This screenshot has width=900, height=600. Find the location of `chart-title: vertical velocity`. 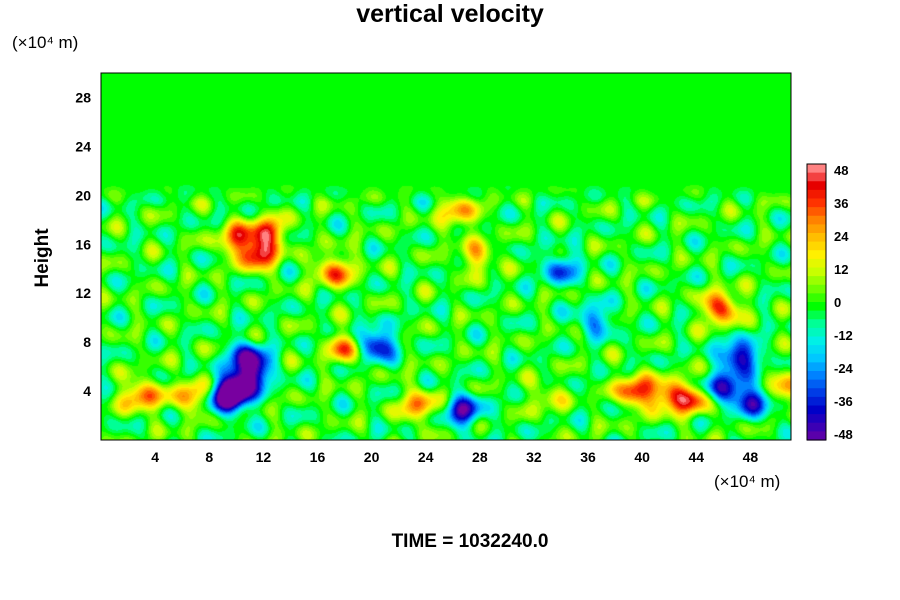

chart-title: vertical velocity is located at coordinates (450, 14).